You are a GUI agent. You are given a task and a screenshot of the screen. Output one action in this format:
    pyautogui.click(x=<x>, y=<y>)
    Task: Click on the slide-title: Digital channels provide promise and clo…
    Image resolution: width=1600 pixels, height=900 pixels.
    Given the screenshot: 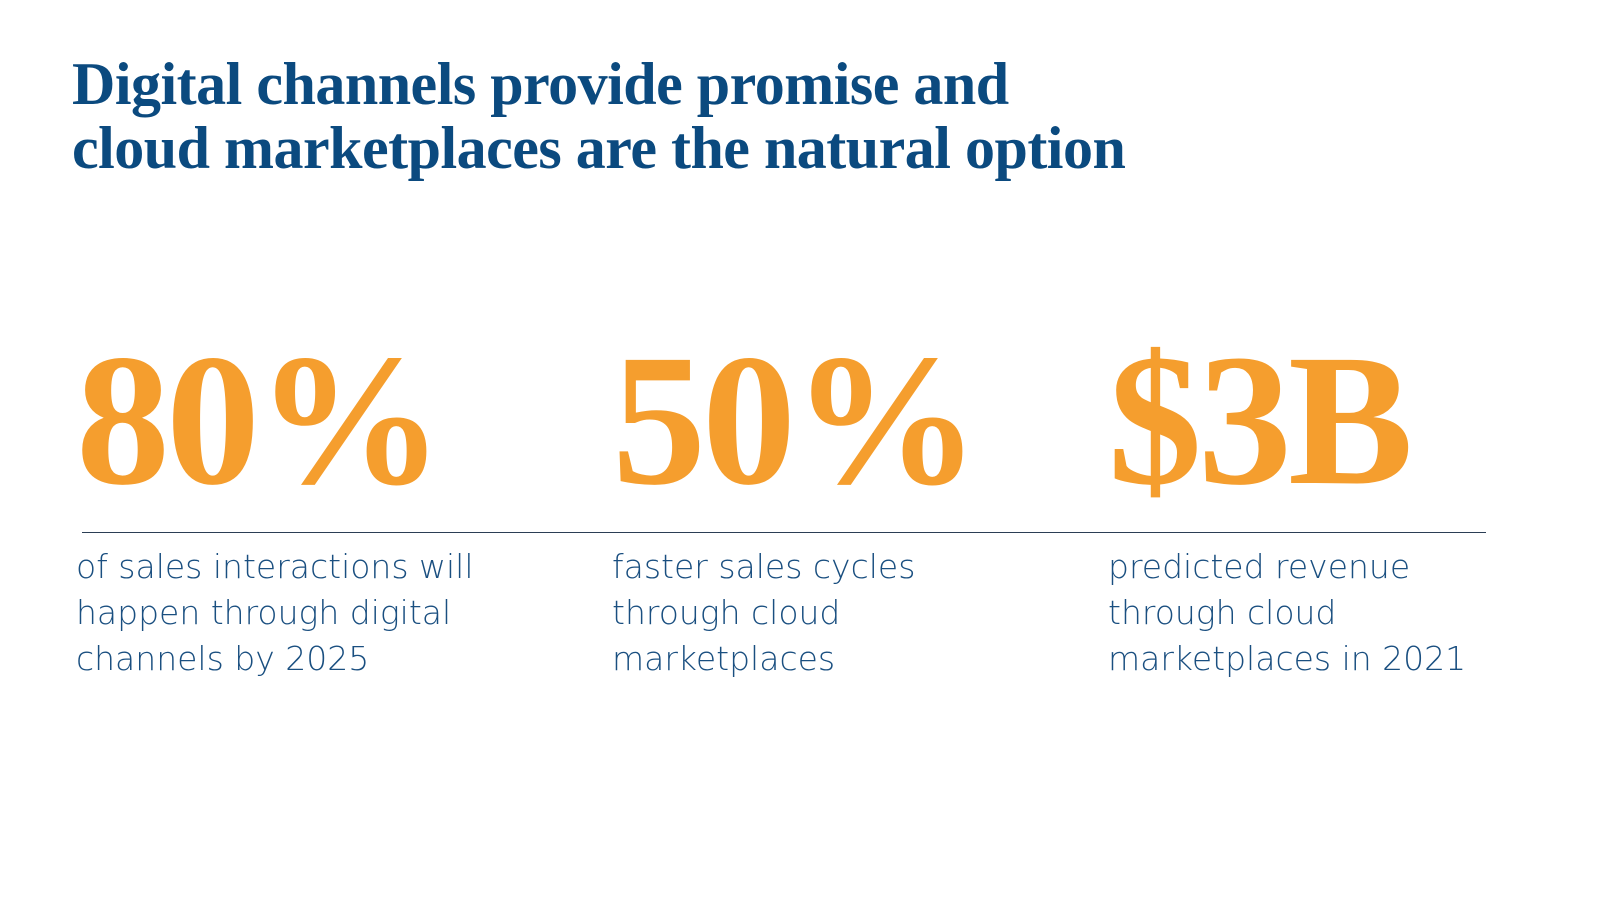 What is the action you would take?
    pyautogui.click(x=599, y=116)
    